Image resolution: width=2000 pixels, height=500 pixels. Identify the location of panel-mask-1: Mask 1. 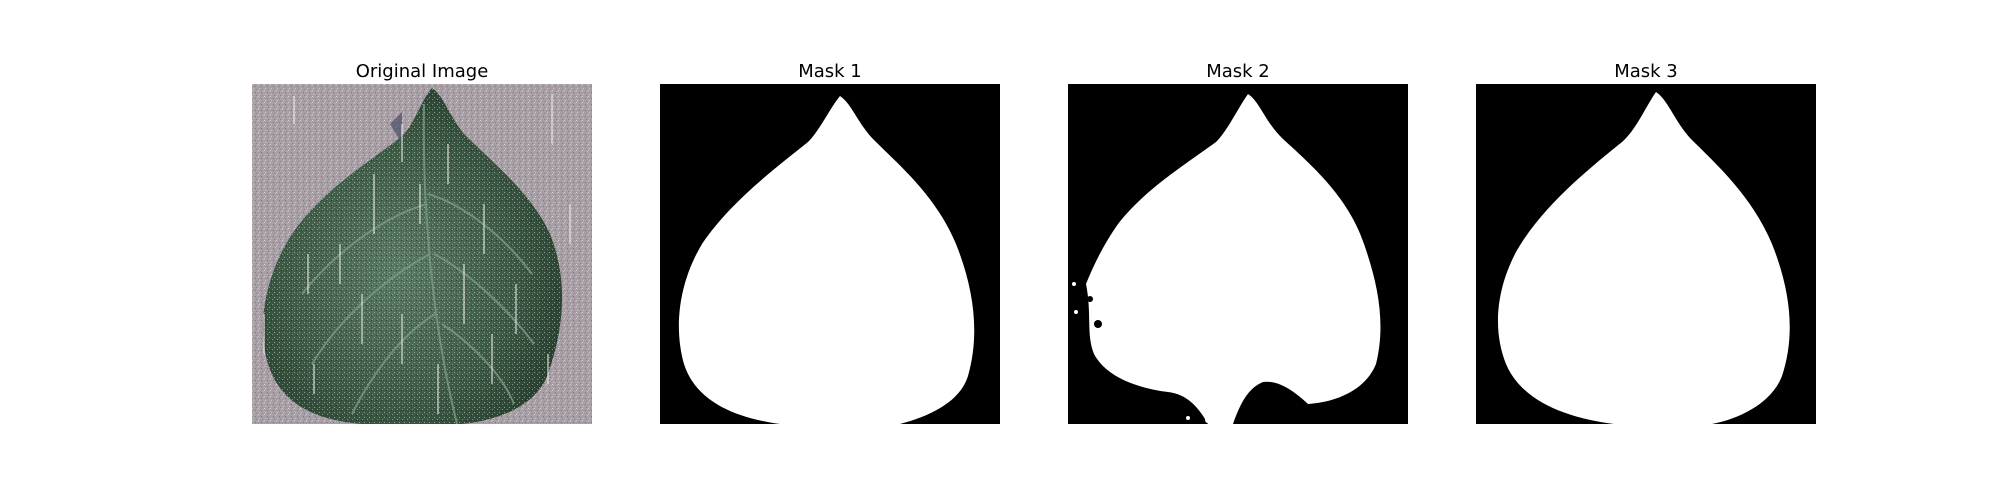
(830, 243).